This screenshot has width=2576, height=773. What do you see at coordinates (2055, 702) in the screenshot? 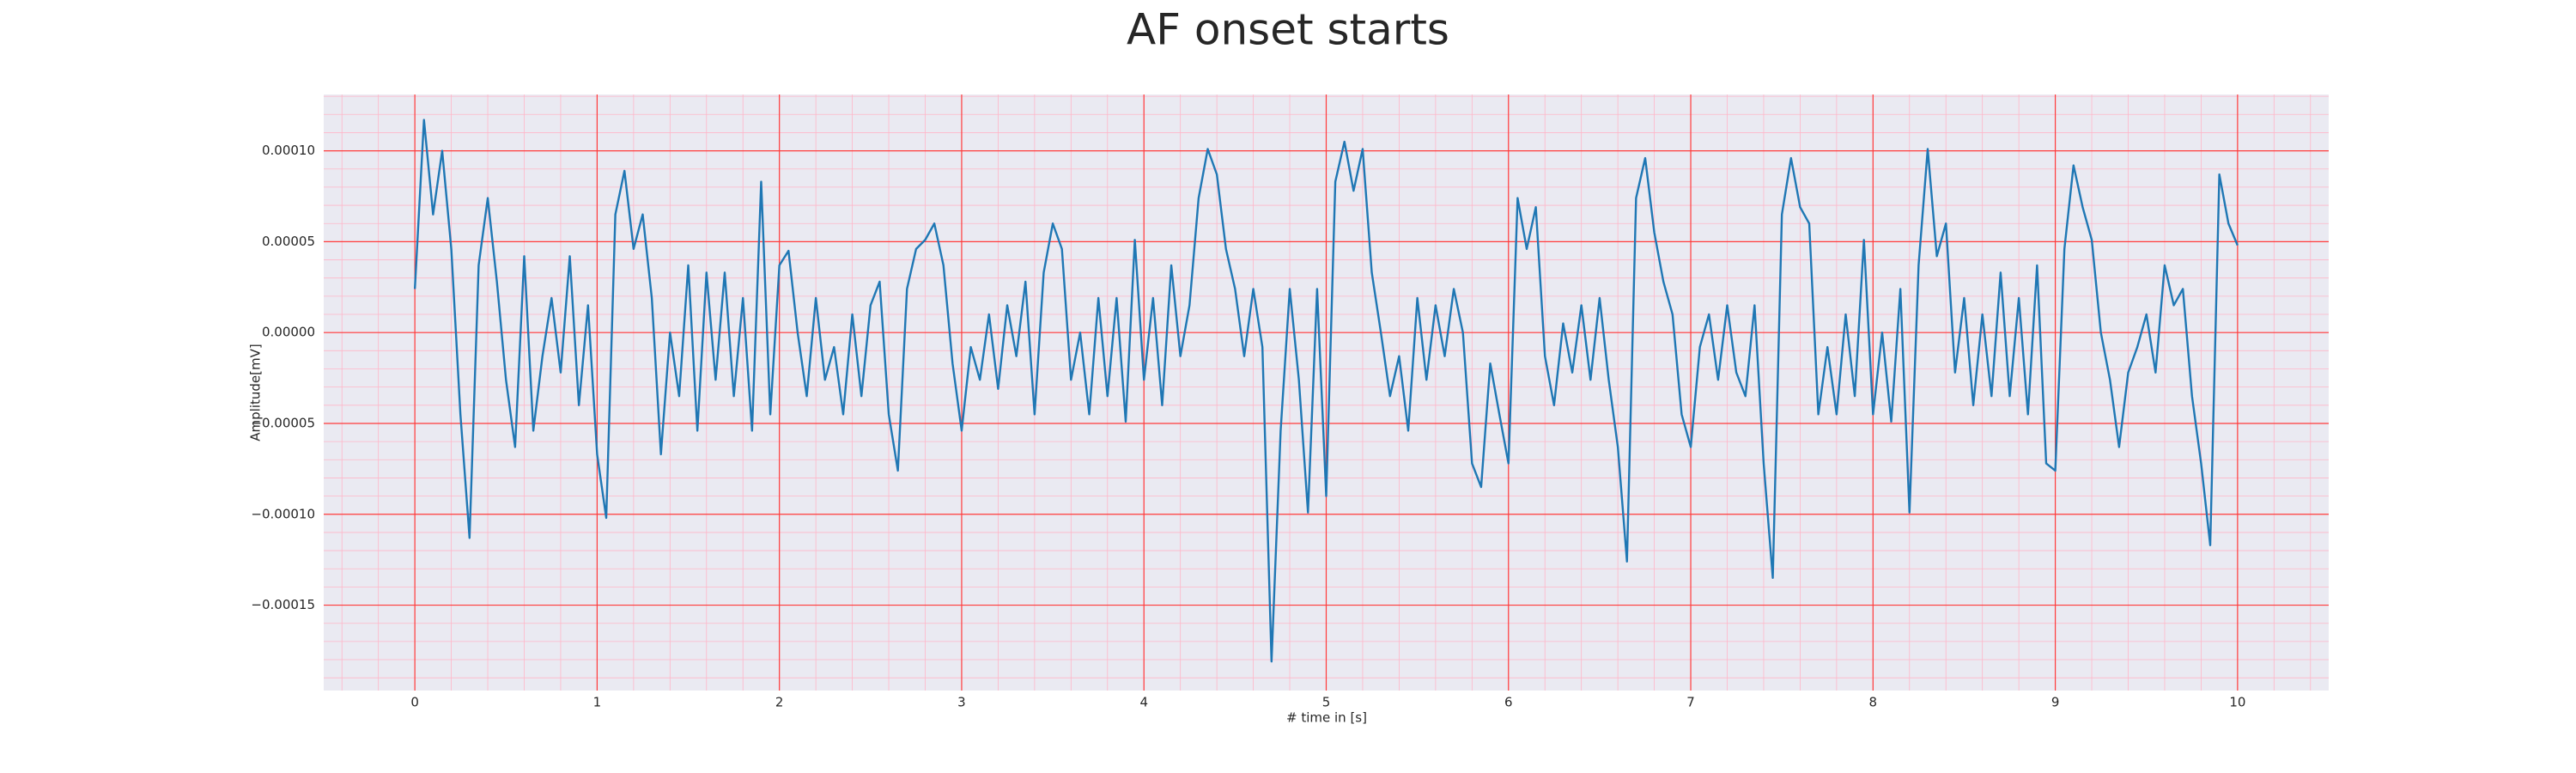
I see `x-tick-label: 9` at bounding box center [2055, 702].